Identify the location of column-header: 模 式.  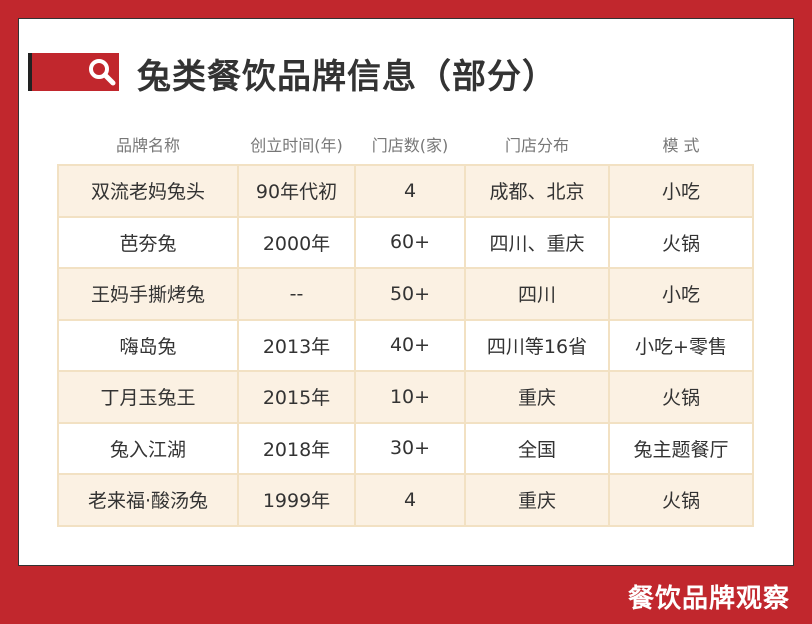
(681, 145).